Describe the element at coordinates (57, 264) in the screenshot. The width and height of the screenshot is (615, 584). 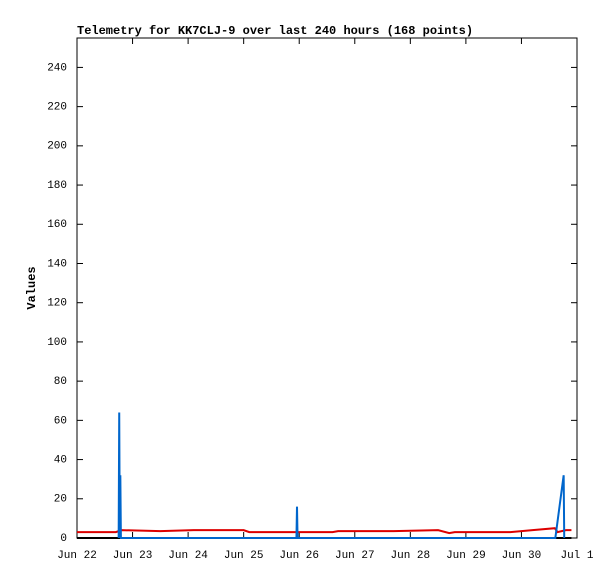
I see `y-tick-label: 140` at that location.